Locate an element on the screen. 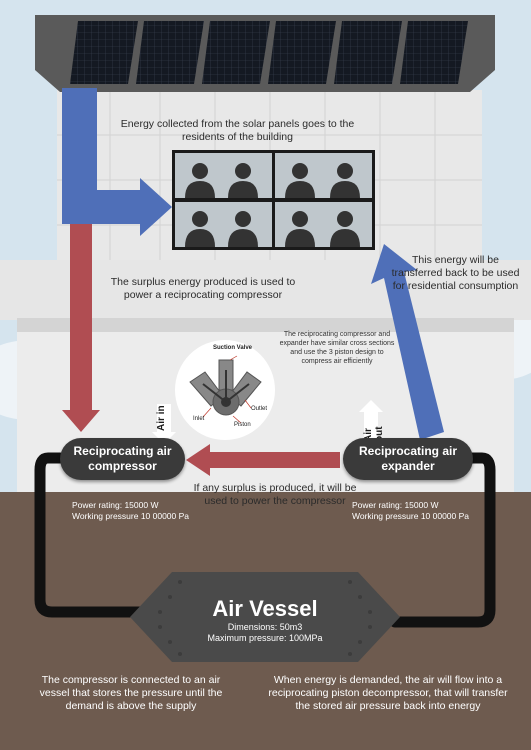  red-arrow-surplus is located at coordinates (263, 460).